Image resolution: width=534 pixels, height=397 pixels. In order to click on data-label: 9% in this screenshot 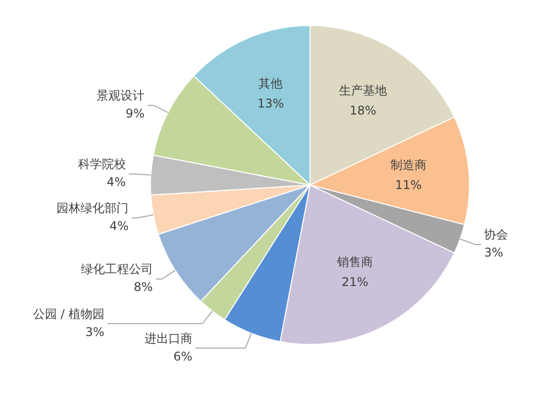, I will do `click(135, 113)`.